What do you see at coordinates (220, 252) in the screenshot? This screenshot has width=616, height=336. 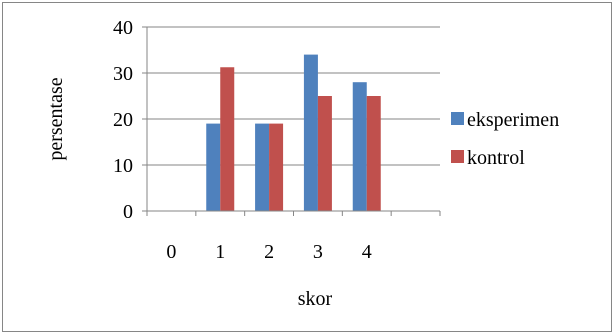 I see `x-tick-label: 1` at bounding box center [220, 252].